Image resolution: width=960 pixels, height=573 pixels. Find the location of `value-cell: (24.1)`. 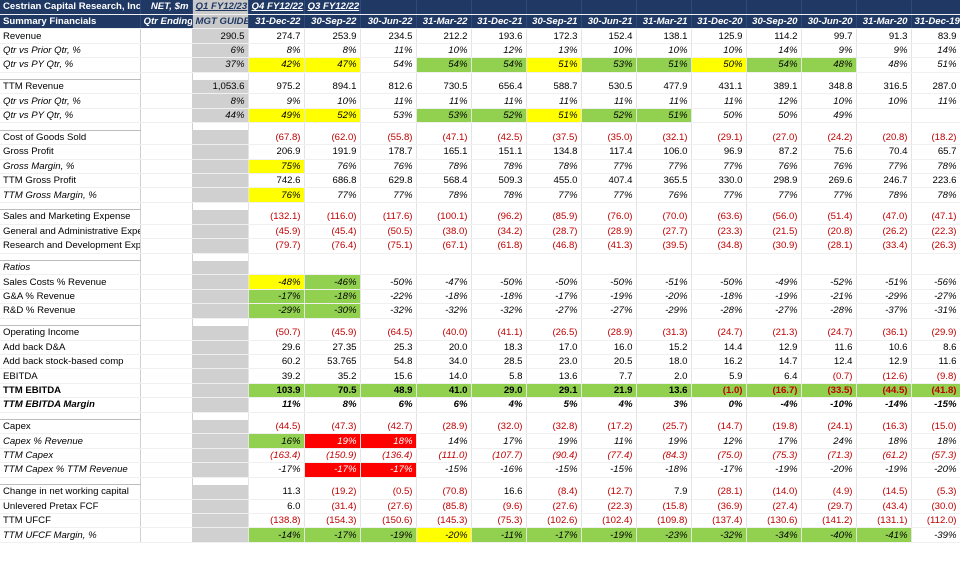

value-cell: (24.1) is located at coordinates (829, 427).